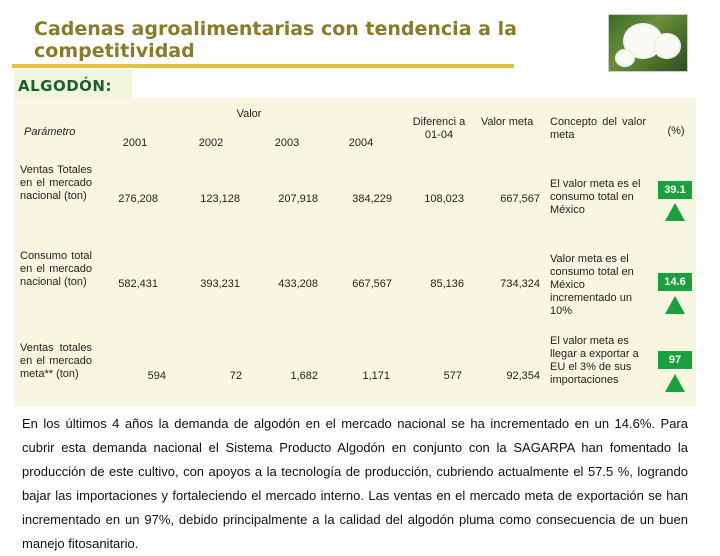  What do you see at coordinates (298, 199) in the screenshot?
I see `row1-2003: 207,918` at bounding box center [298, 199].